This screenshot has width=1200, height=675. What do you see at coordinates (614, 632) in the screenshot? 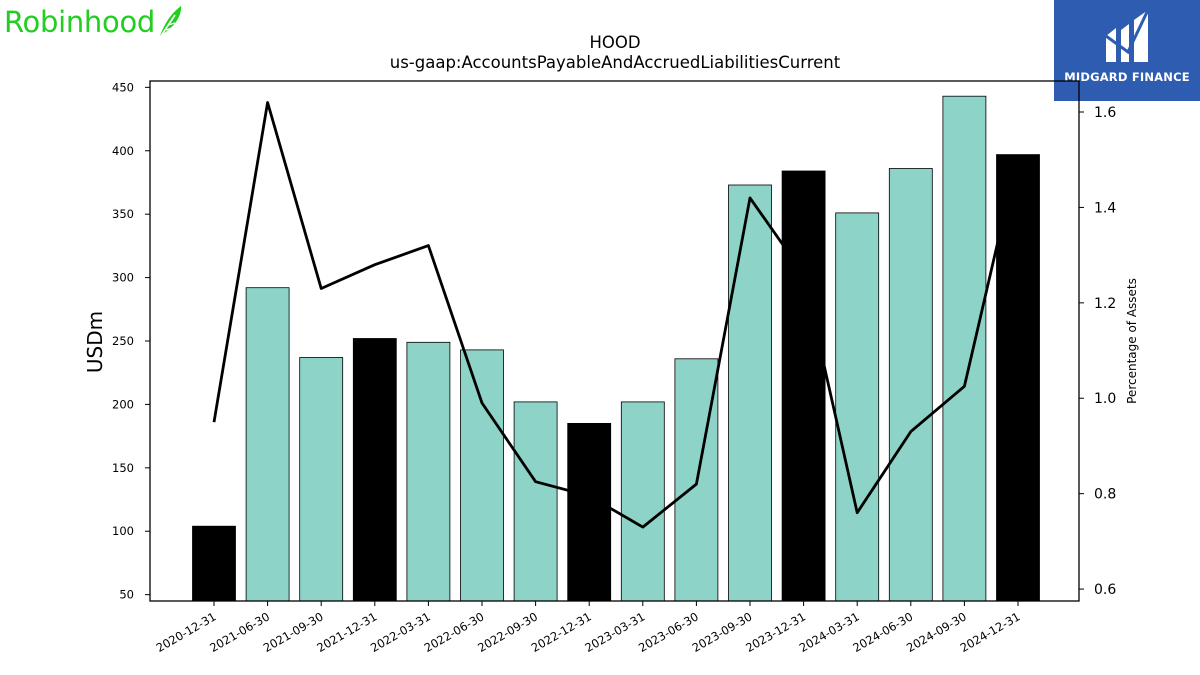
I see `x-tick-label: 2023-03-31` at bounding box center [614, 632].